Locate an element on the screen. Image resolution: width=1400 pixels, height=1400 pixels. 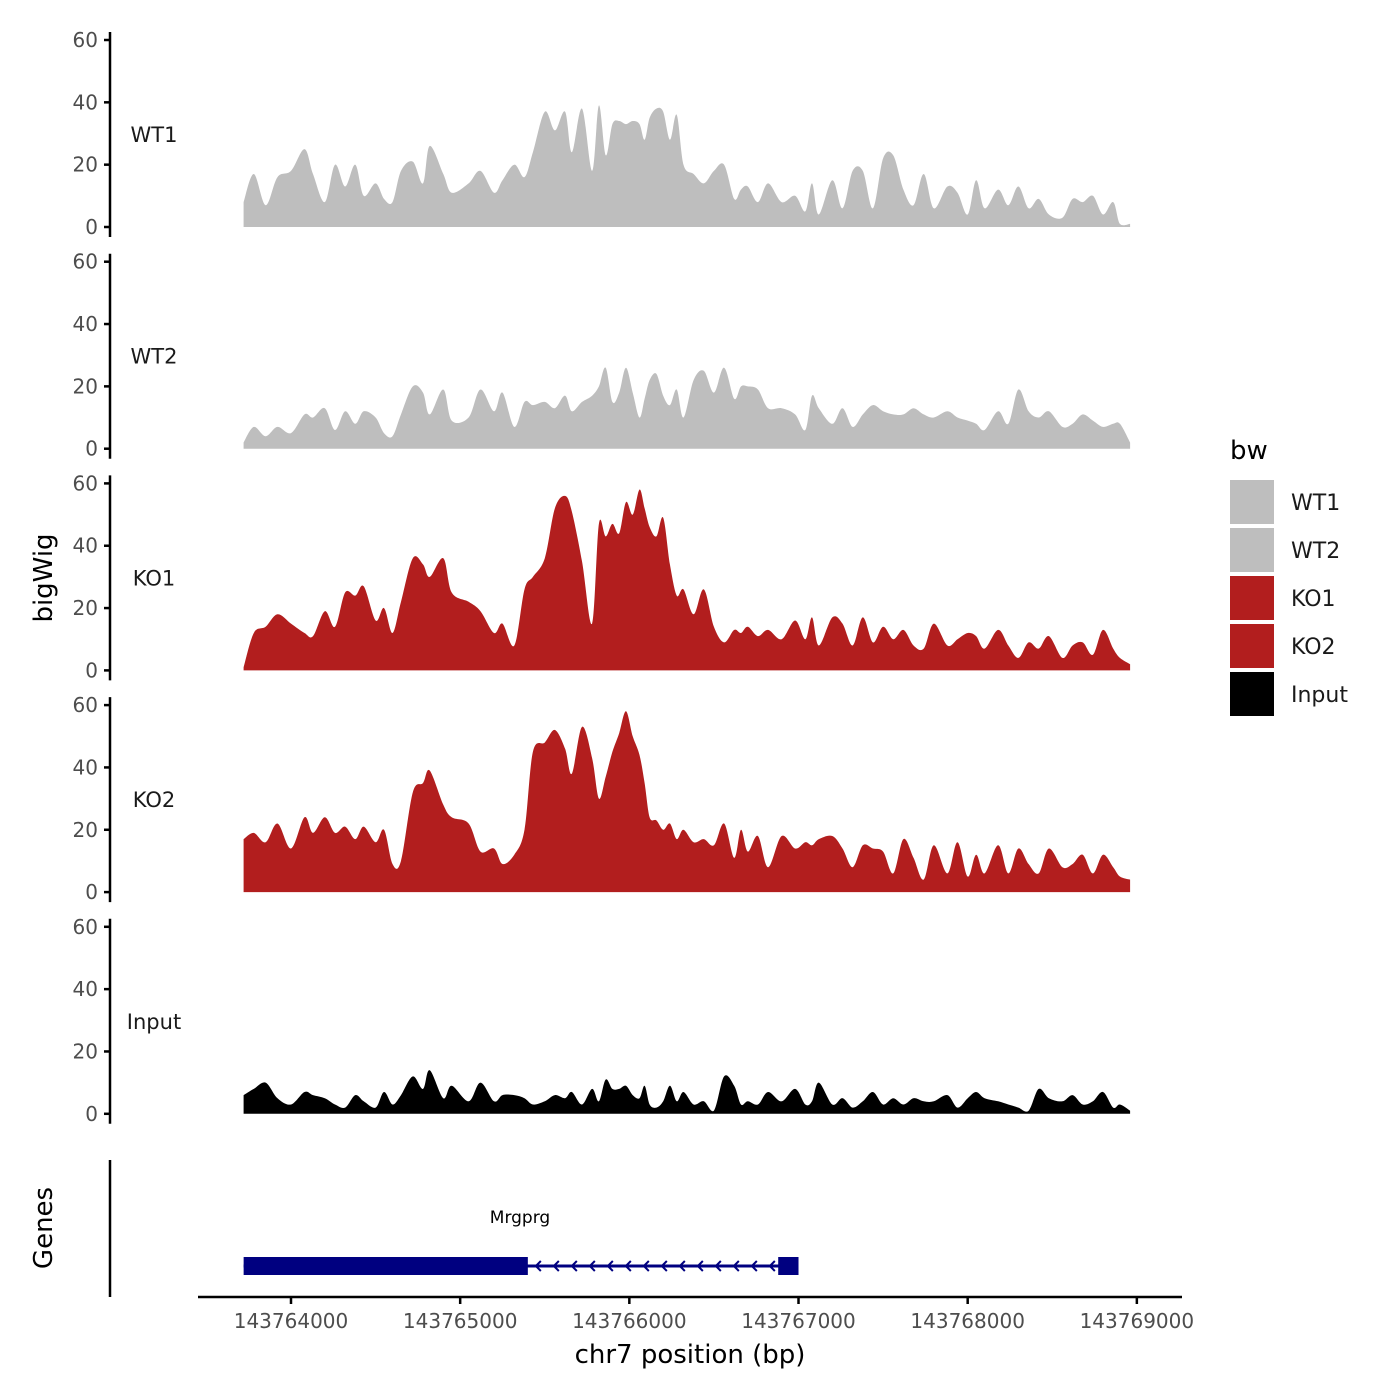
genes-track: Mrgprg is located at coordinates (453, 1228).